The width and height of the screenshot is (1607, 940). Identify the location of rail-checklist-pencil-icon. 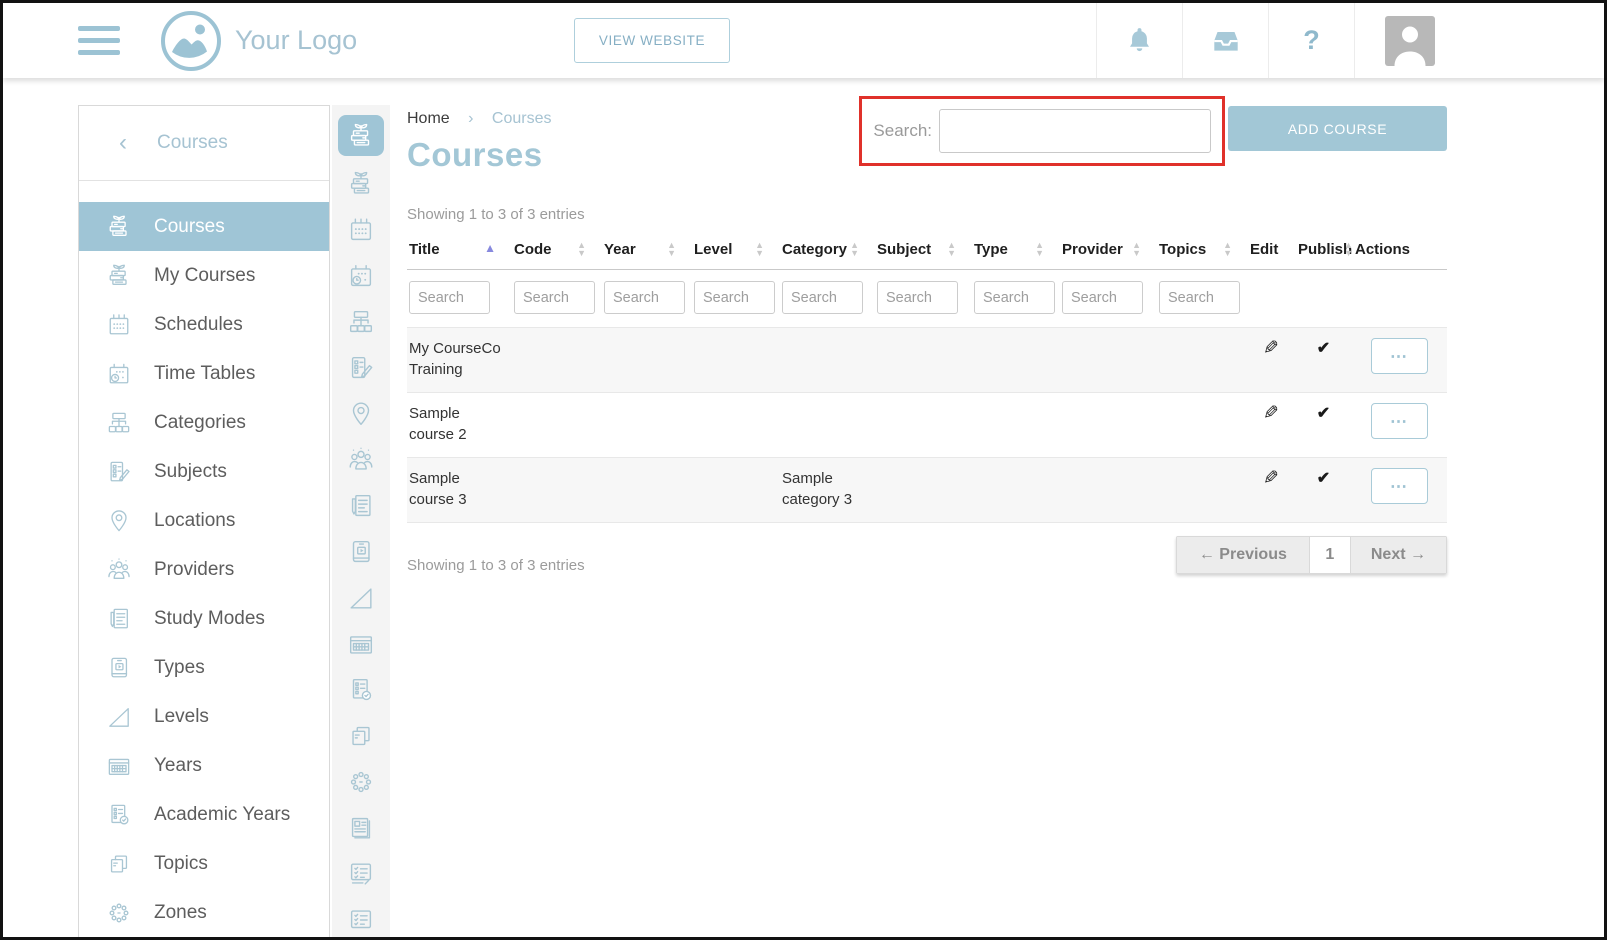
(361, 874).